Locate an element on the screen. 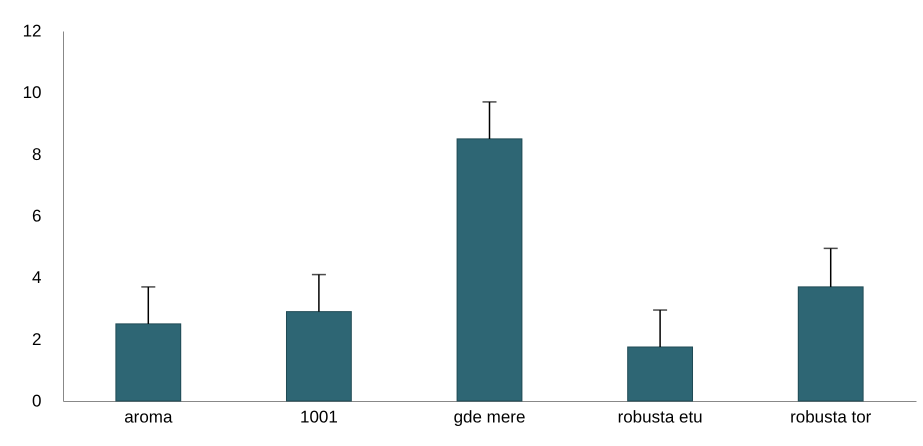  x-tick-label: 1001 is located at coordinates (319, 417).